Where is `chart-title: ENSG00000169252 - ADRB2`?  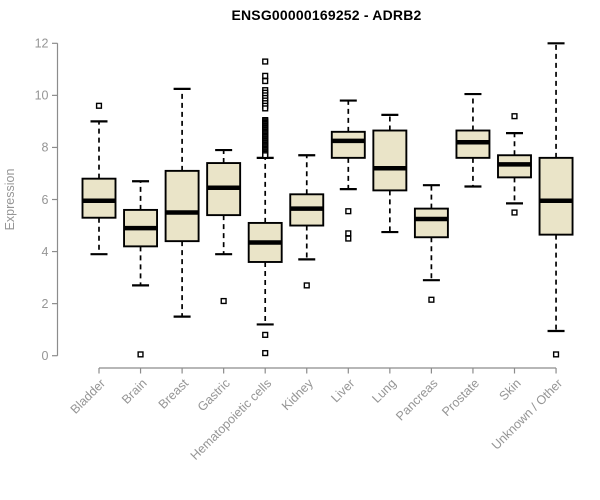
chart-title: ENSG00000169252 - ADRB2 is located at coordinates (326, 15).